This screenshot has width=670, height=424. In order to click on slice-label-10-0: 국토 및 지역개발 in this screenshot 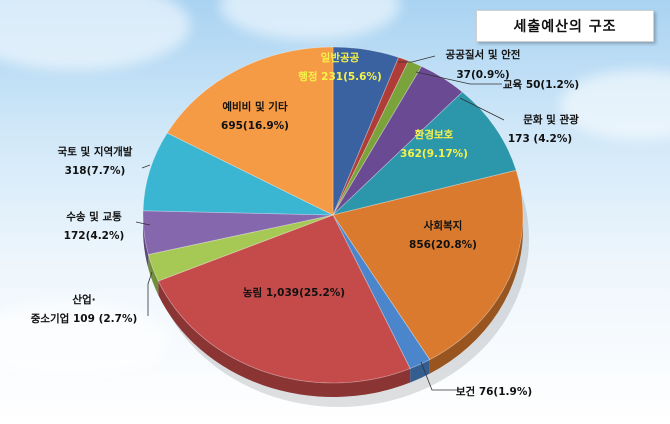, I will do `click(95, 151)`.